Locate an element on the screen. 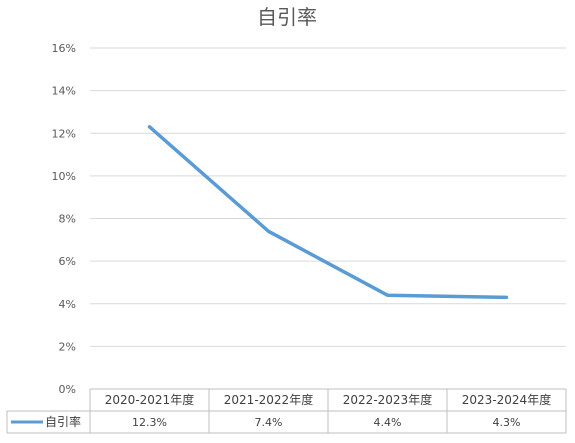 Image resolution: width=575 pixels, height=443 pixels. y-tick-label: 16% is located at coordinates (64, 48).